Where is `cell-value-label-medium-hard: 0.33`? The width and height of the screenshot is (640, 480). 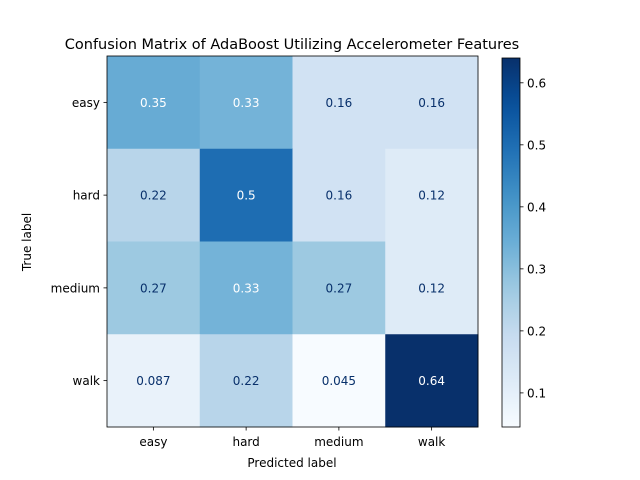 cell-value-label-medium-hard: 0.33 is located at coordinates (246, 288).